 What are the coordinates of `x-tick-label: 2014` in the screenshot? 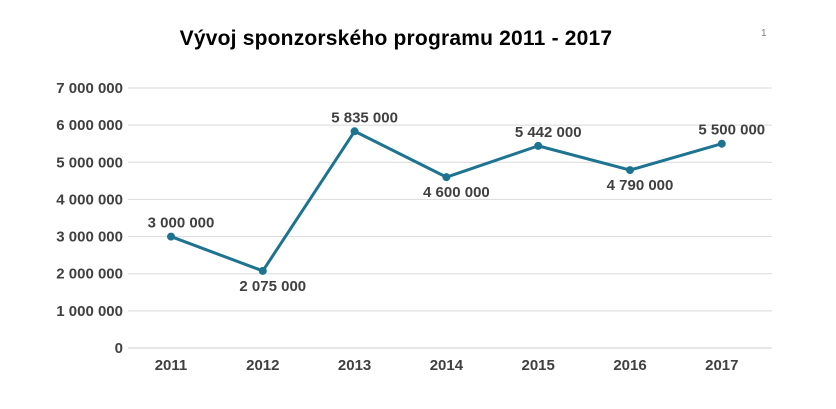 It's located at (447, 365).